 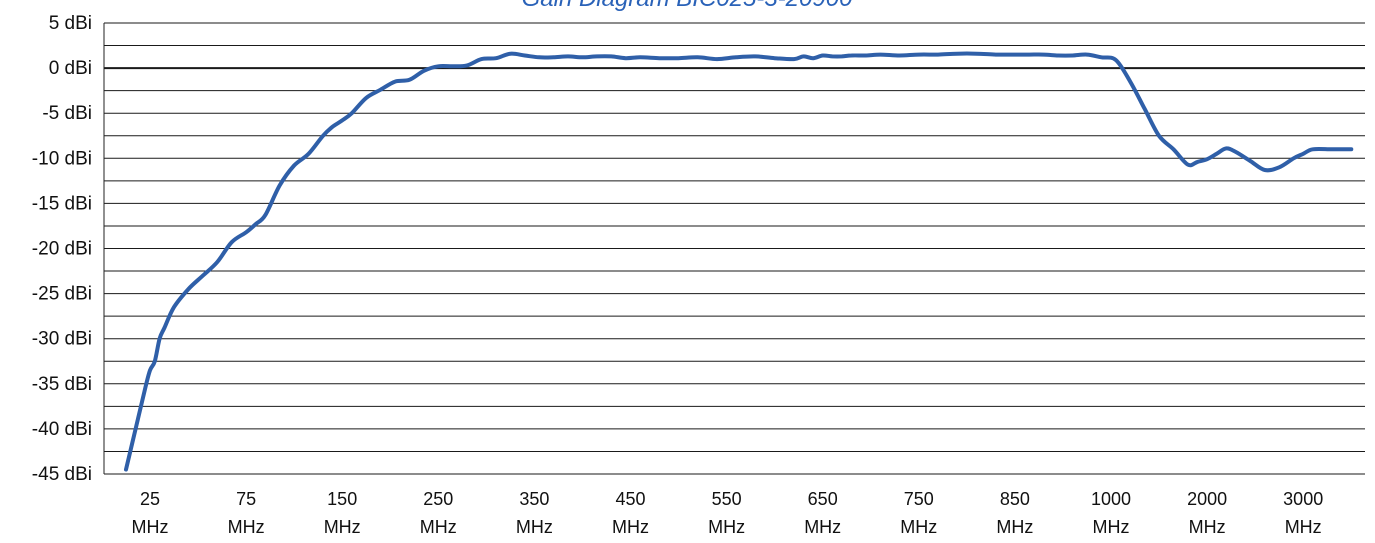 What do you see at coordinates (62, 339) in the screenshot?
I see `y-tick-label: -30 dBi` at bounding box center [62, 339].